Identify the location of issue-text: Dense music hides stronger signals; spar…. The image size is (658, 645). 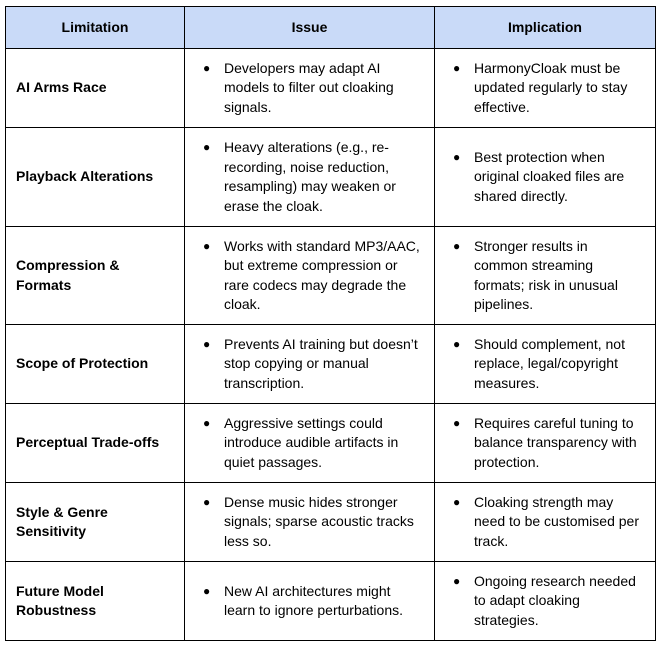
(319, 521).